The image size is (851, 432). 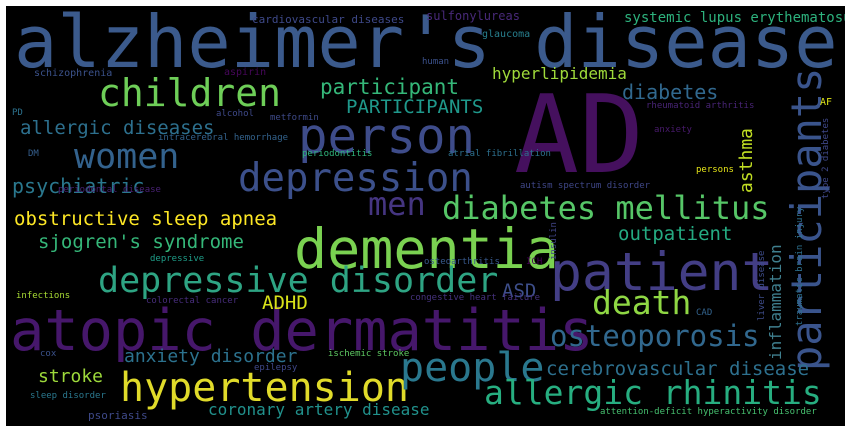 I want to click on word: persons, so click(x=715, y=170).